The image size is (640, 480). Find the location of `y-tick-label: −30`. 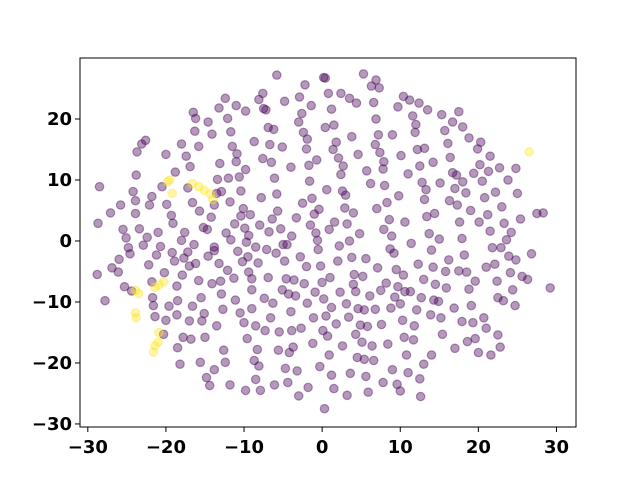

y-tick-label: −30 is located at coordinates (52, 424).